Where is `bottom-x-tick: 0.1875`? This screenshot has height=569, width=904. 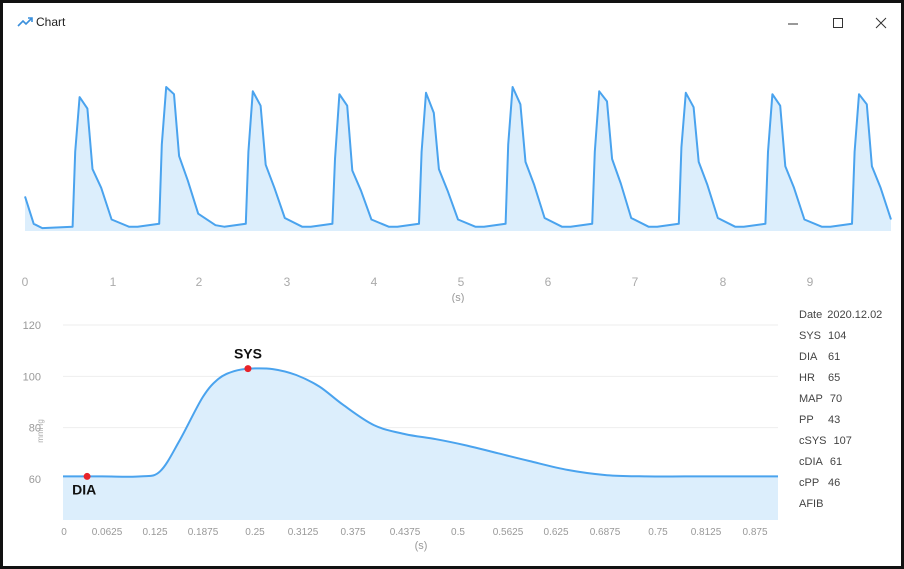
bottom-x-tick: 0.1875 is located at coordinates (203, 532).